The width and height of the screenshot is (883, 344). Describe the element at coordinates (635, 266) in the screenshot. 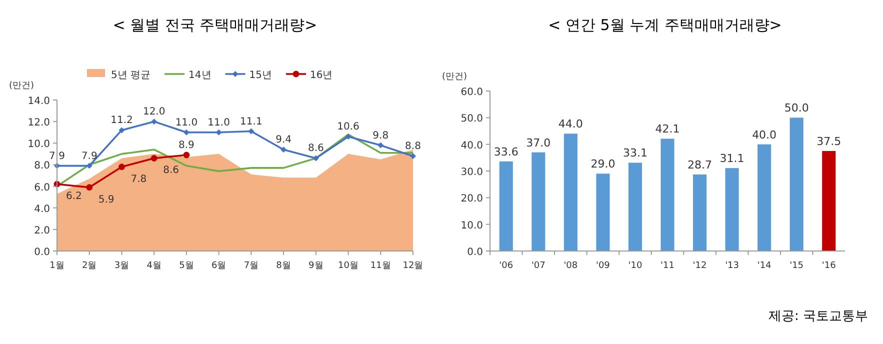

I see `x-tick-label: '10` at that location.